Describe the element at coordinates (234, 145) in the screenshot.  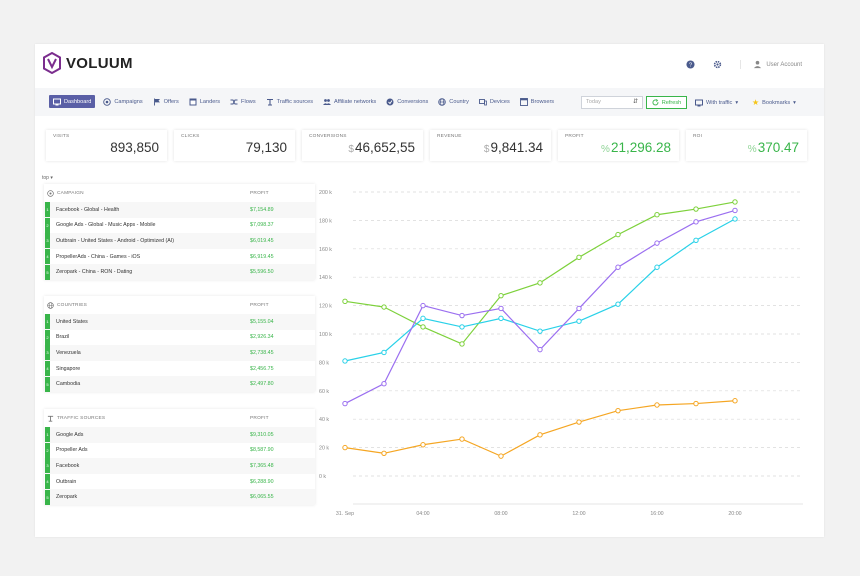
I see `metric-card-clicks: CLICKS 79,130` at that location.